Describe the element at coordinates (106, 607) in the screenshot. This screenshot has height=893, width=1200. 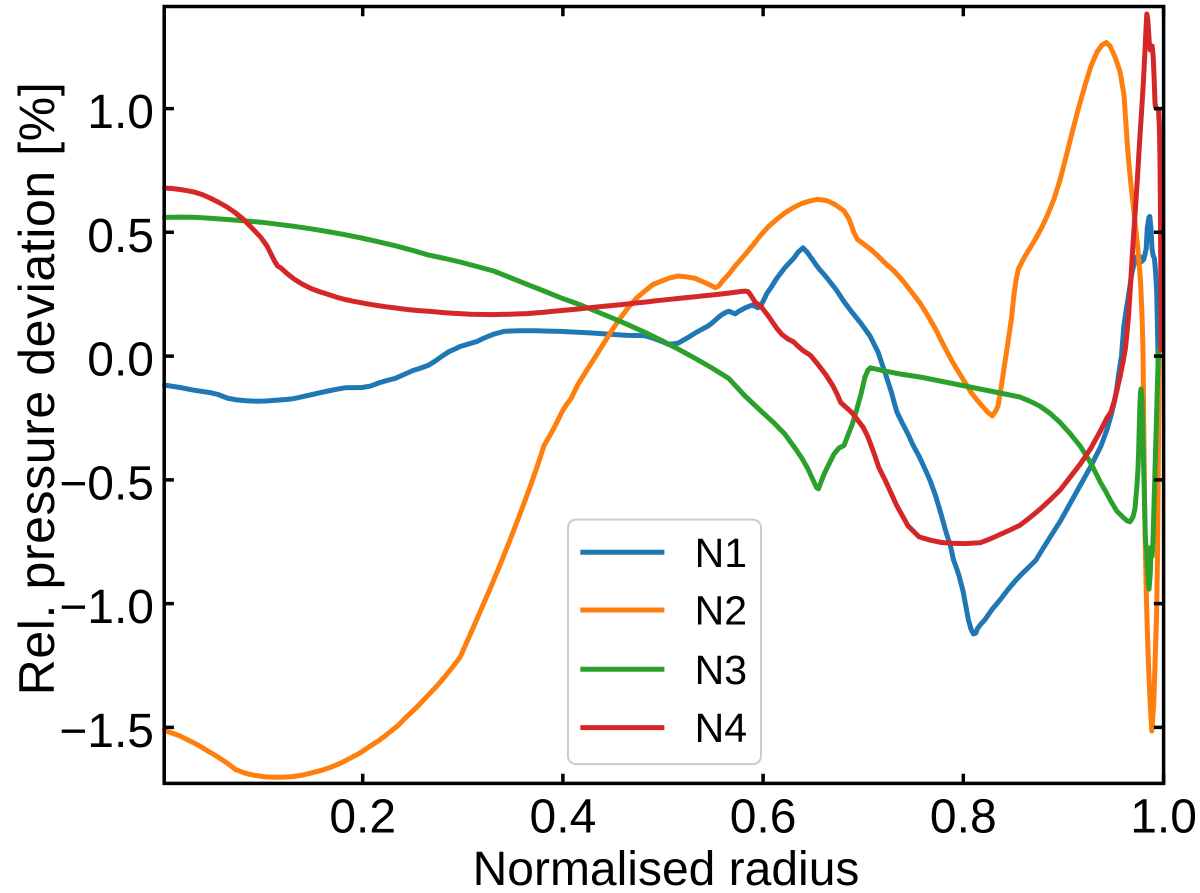
I see `svg-text: −1.0` at that location.